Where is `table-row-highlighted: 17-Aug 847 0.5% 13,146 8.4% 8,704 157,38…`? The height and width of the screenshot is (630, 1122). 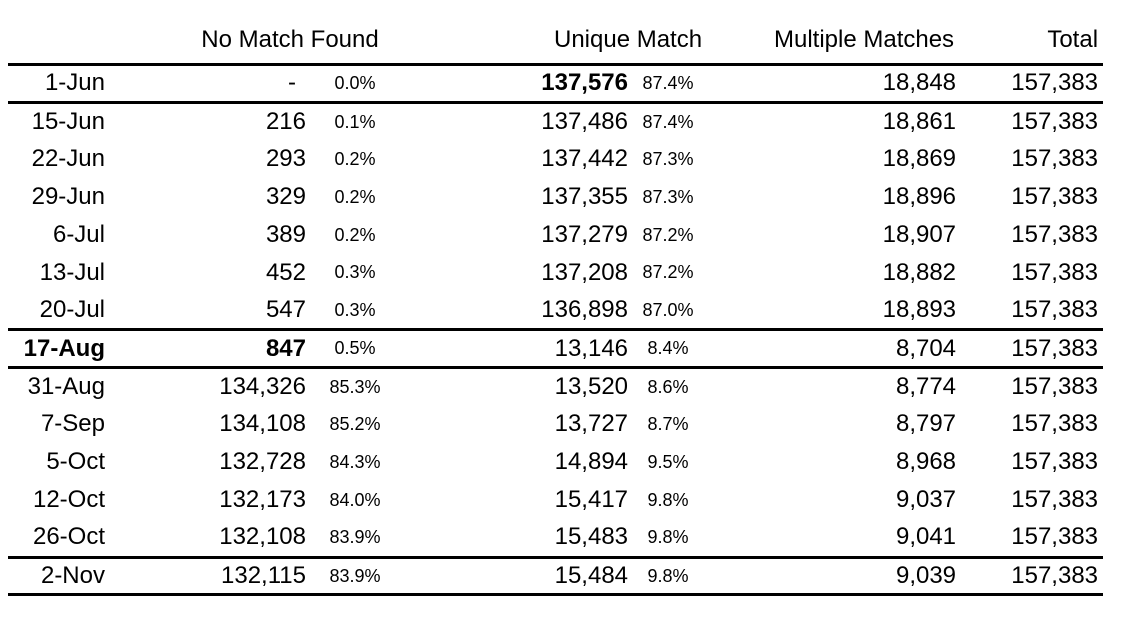 table-row-highlighted: 17-Aug 847 0.5% 13,146 8.4% 8,704 157,38… is located at coordinates (556, 349).